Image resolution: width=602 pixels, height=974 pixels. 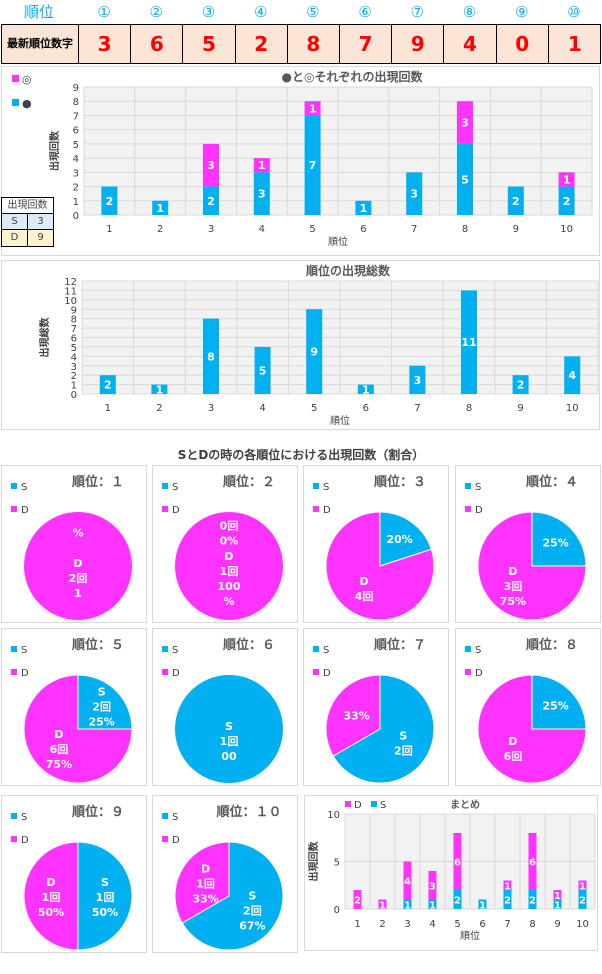 I want to click on legend-label-primary: ●, so click(x=27, y=103).